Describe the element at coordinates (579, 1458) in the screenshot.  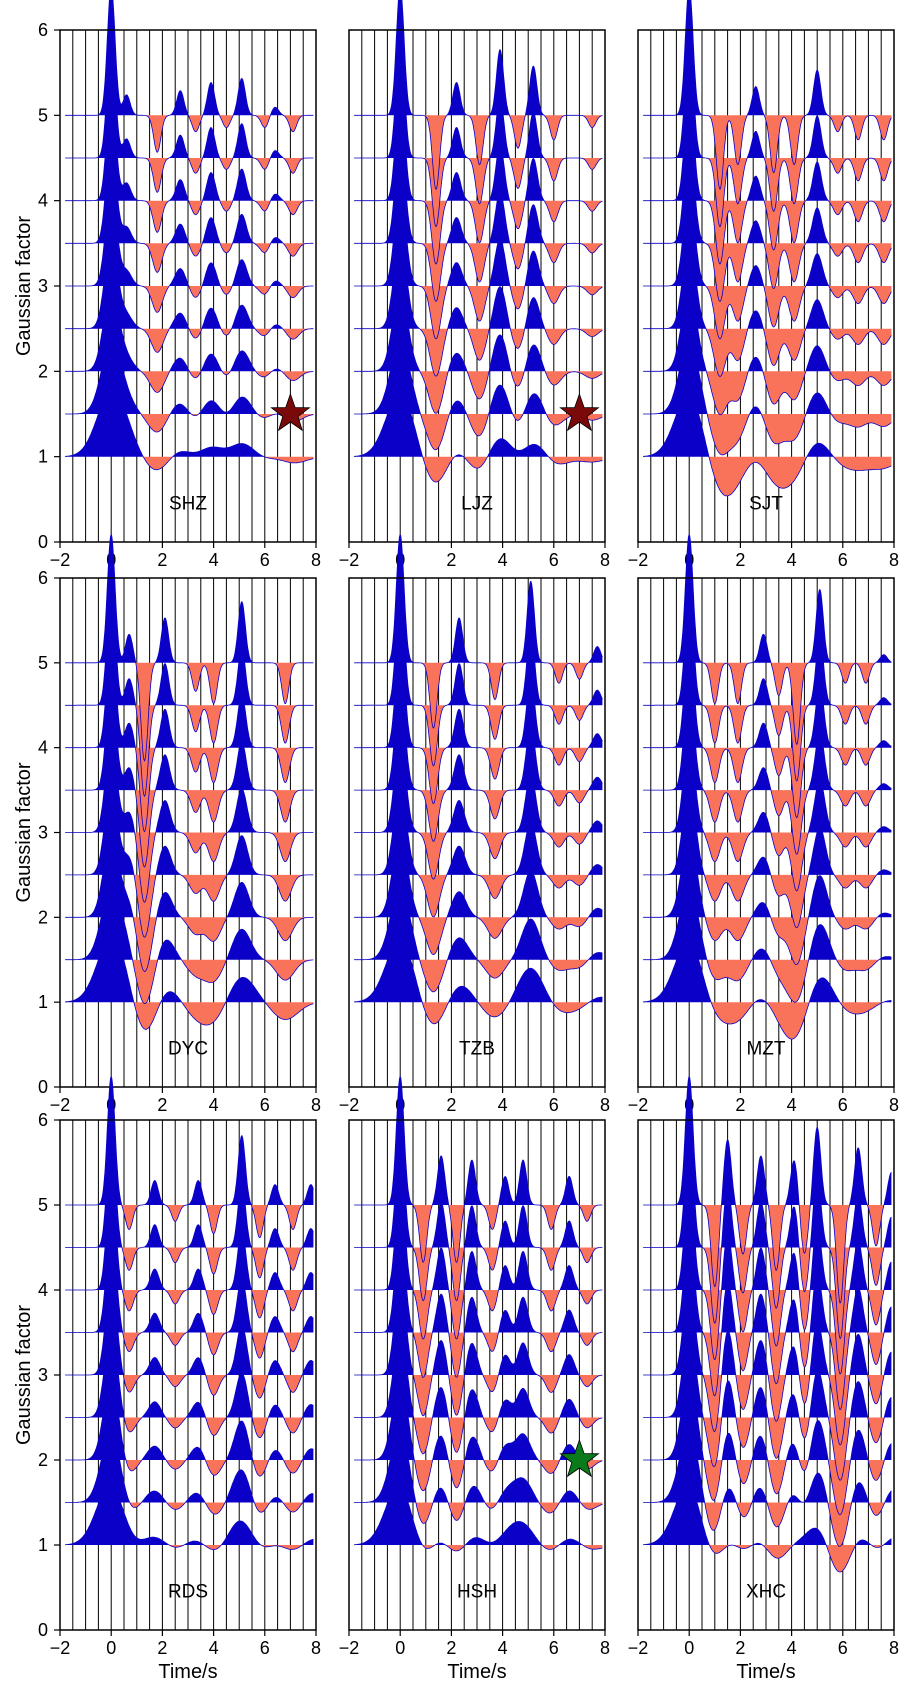
I see `star-marker-icon` at that location.